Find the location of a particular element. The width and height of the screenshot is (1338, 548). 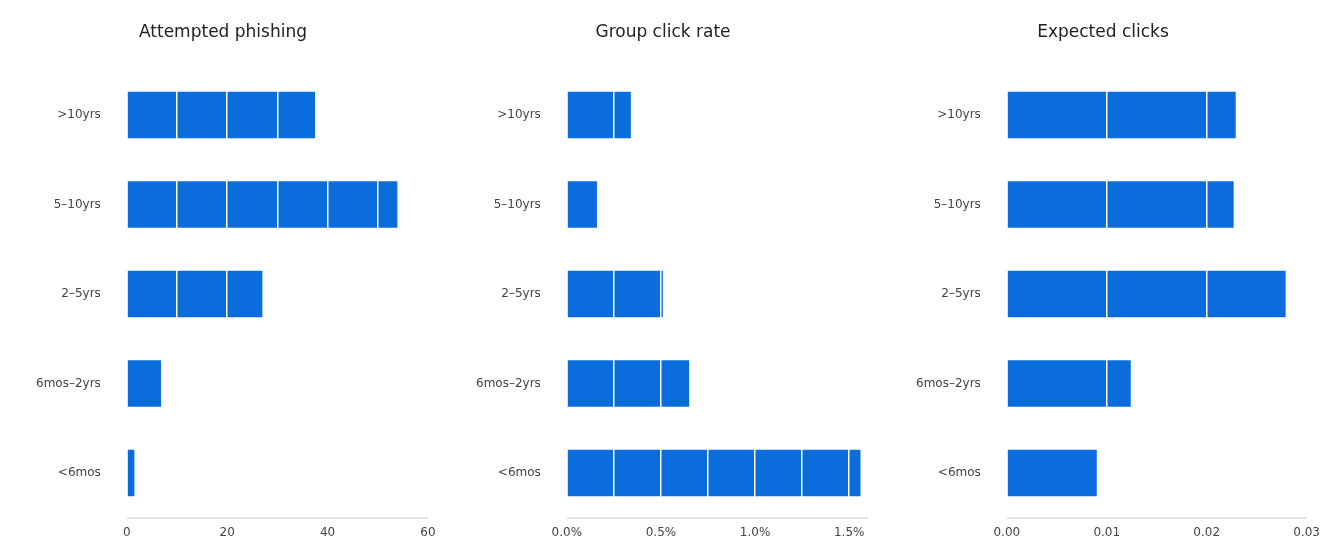

x-tick-label: 0.00 is located at coordinates (1007, 531).